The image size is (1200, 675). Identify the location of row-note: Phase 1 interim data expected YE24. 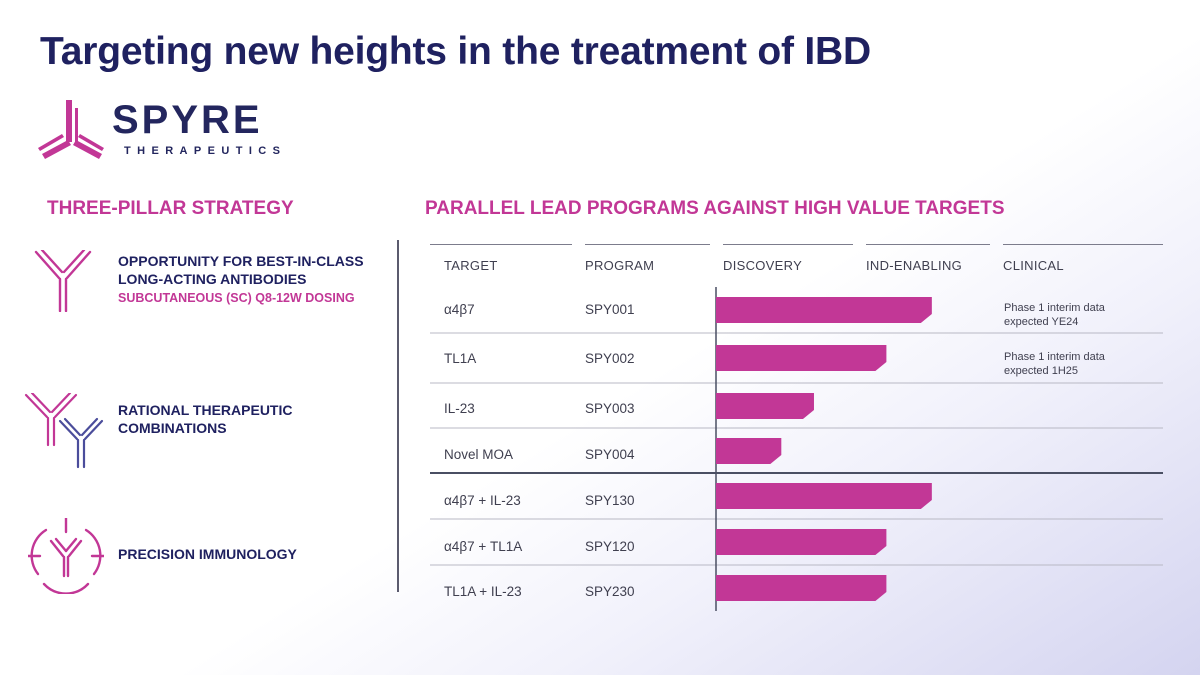
(1054, 315).